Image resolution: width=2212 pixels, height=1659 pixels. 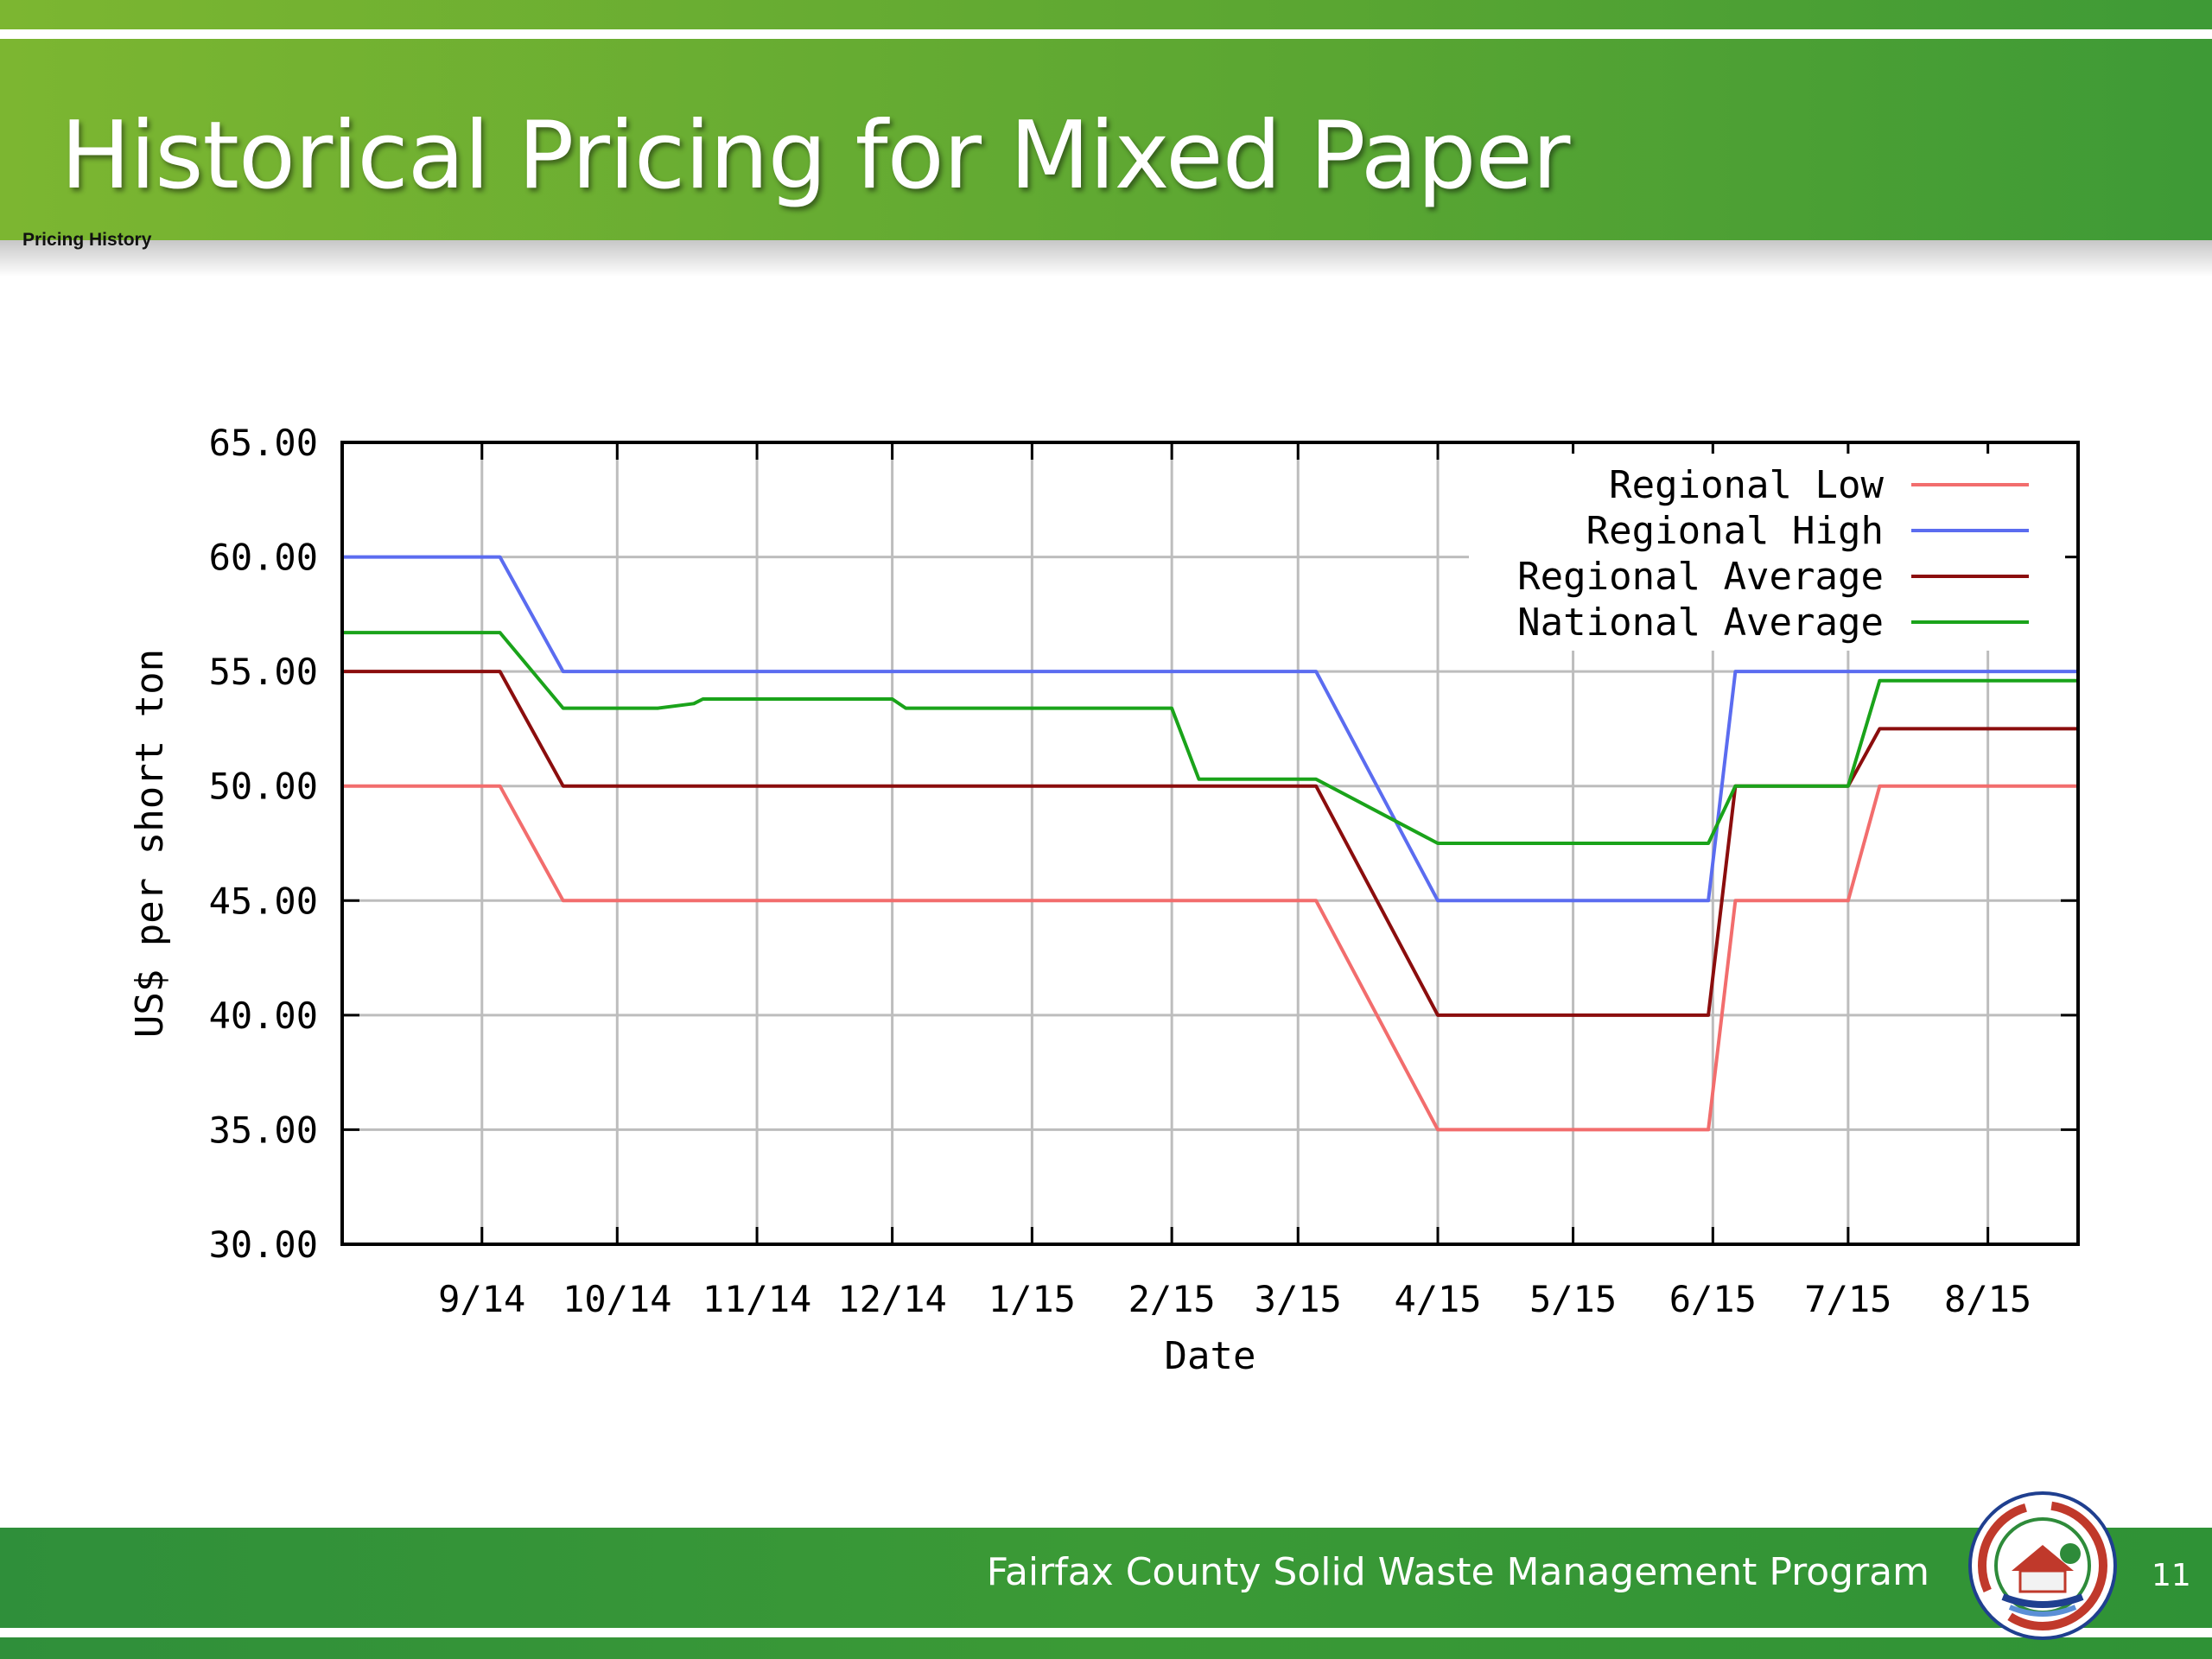 I want to click on pricing-history-label: Pricing History, so click(x=87, y=240).